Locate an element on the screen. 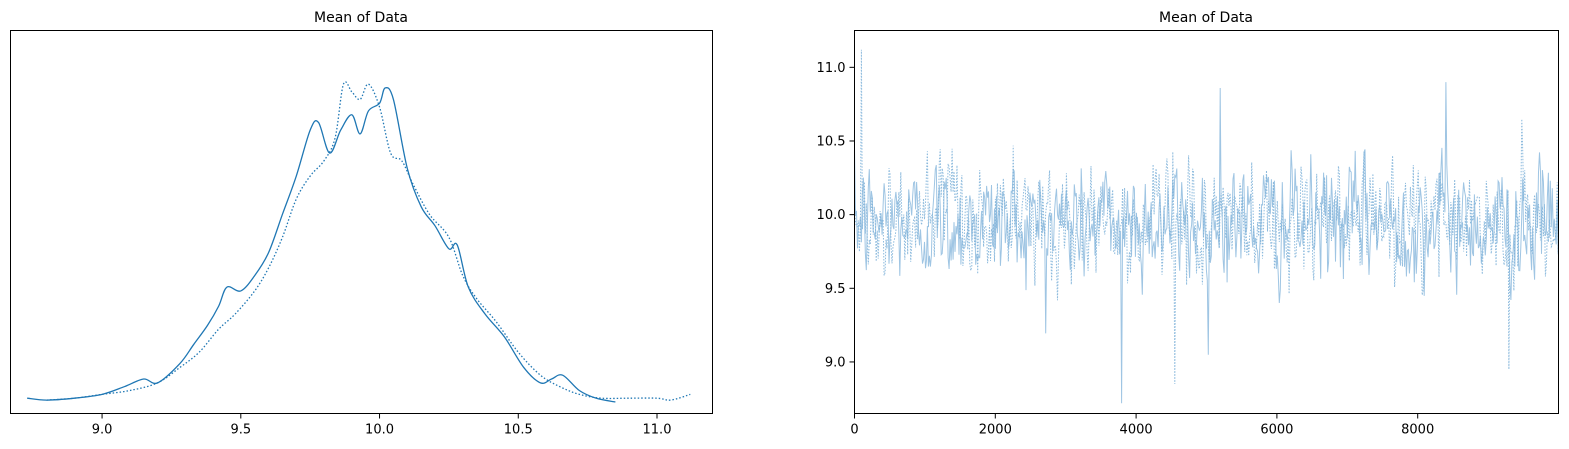  kde-x-tick-label: 10.5 is located at coordinates (518, 430).